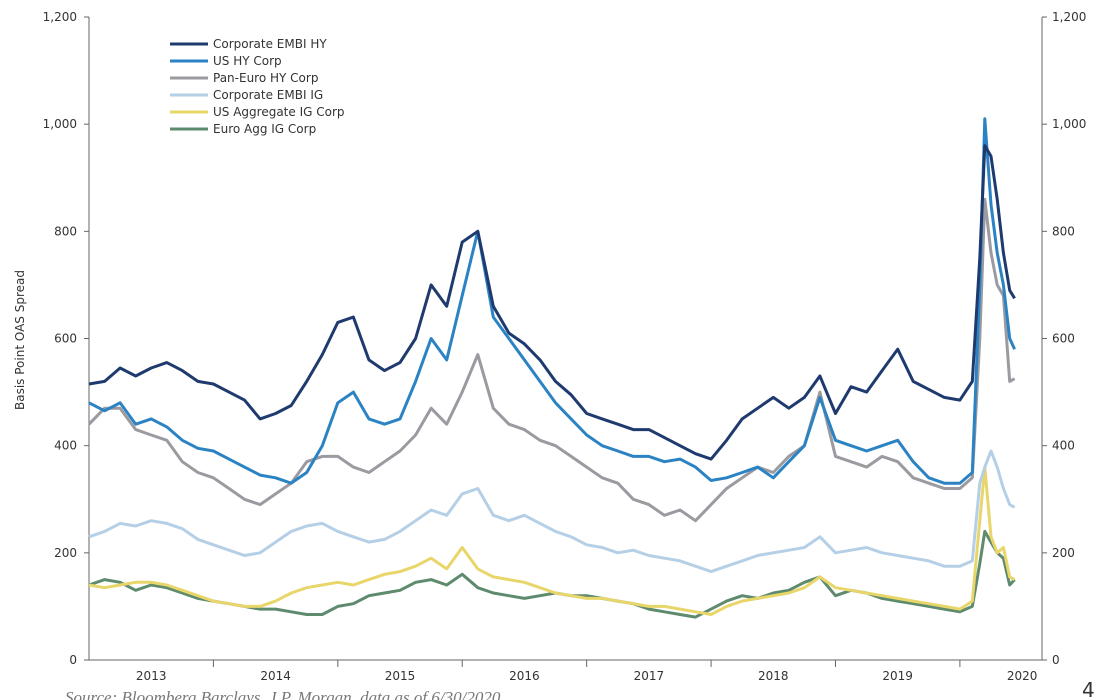  I want to click on y-tick-label: 200, so click(65, 553).